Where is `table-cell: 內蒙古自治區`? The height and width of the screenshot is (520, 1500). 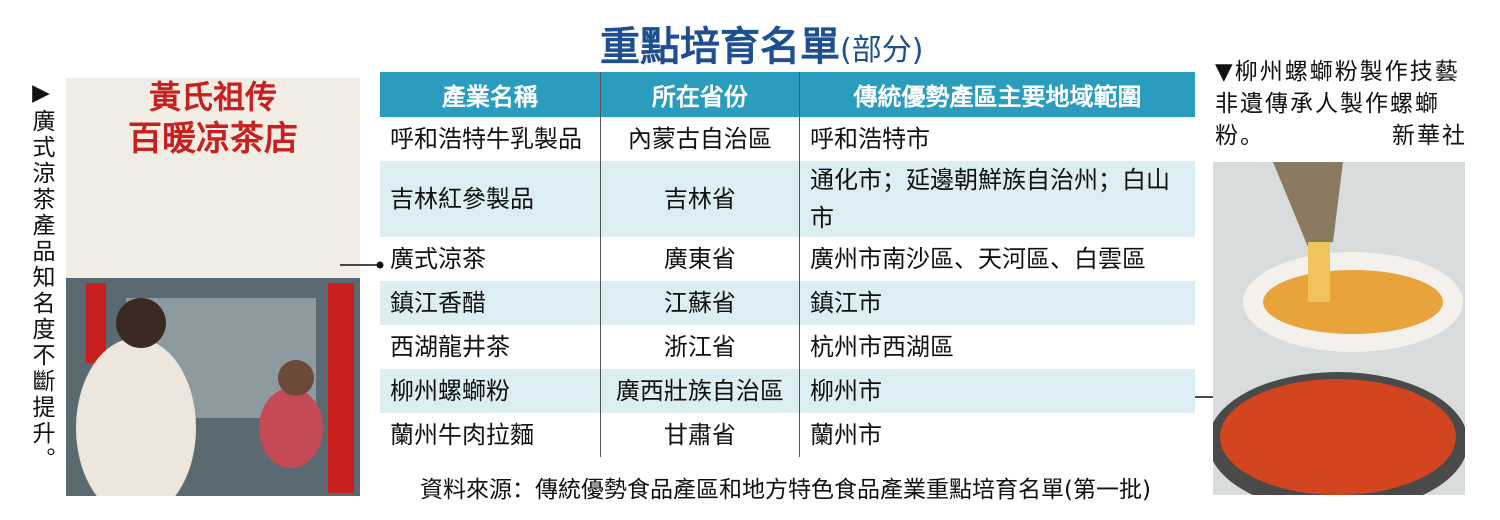
table-cell: 內蒙古自治區 is located at coordinates (699, 139).